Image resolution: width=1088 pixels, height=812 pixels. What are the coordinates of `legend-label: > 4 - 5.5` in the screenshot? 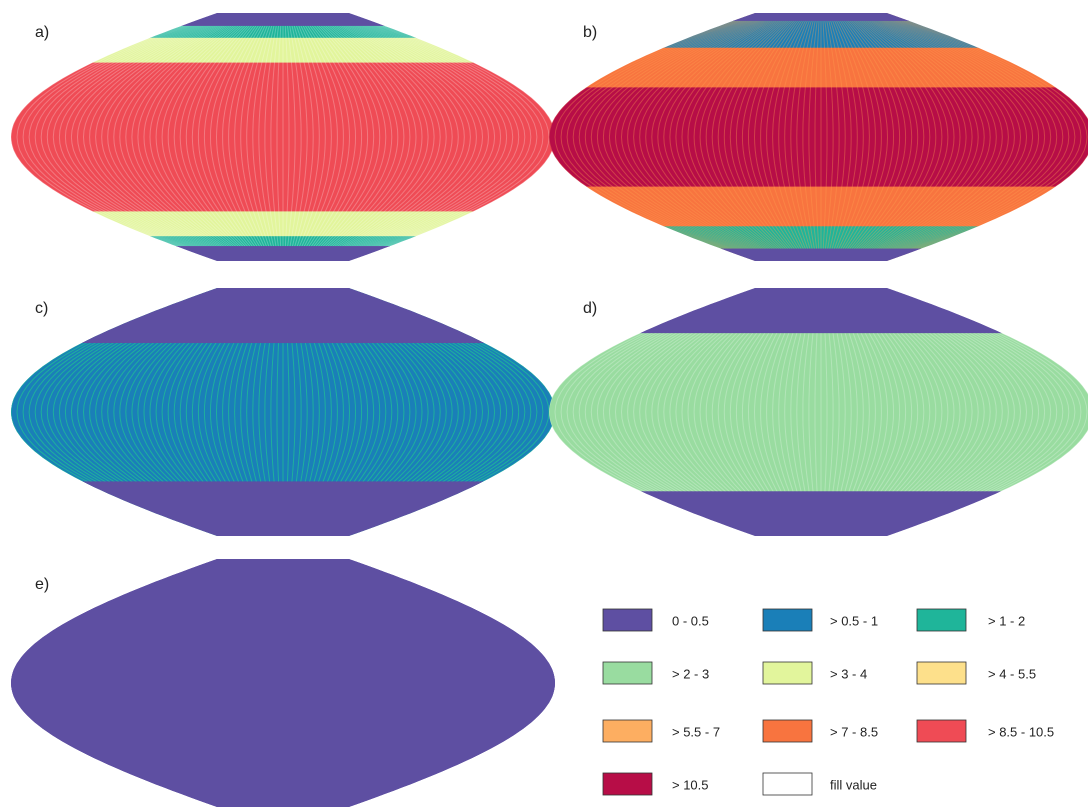 It's located at (1012, 673).